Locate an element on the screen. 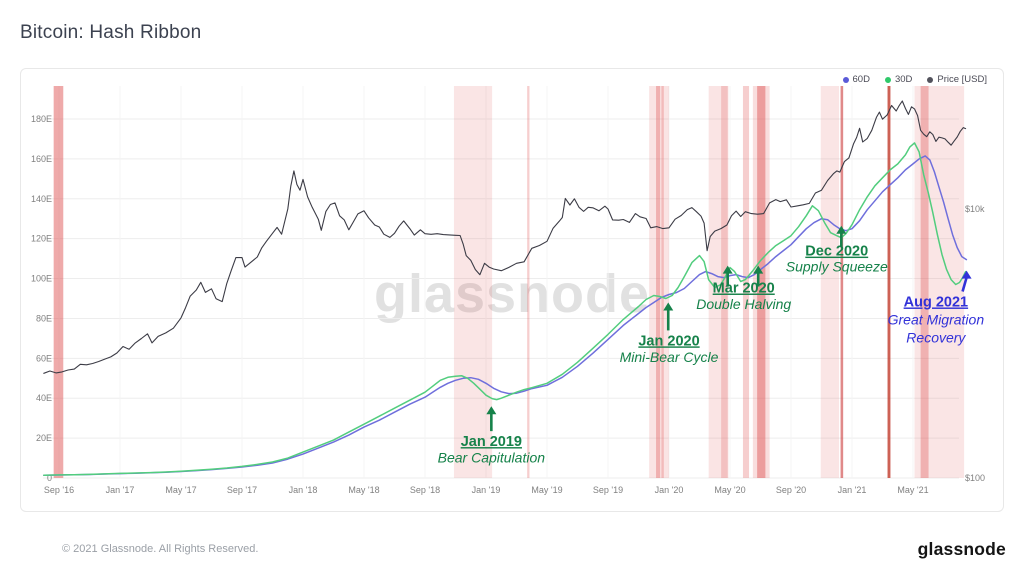 This screenshot has width=1024, height=577. chart-legend: 60D 30D Price [USD] is located at coordinates (914, 79).